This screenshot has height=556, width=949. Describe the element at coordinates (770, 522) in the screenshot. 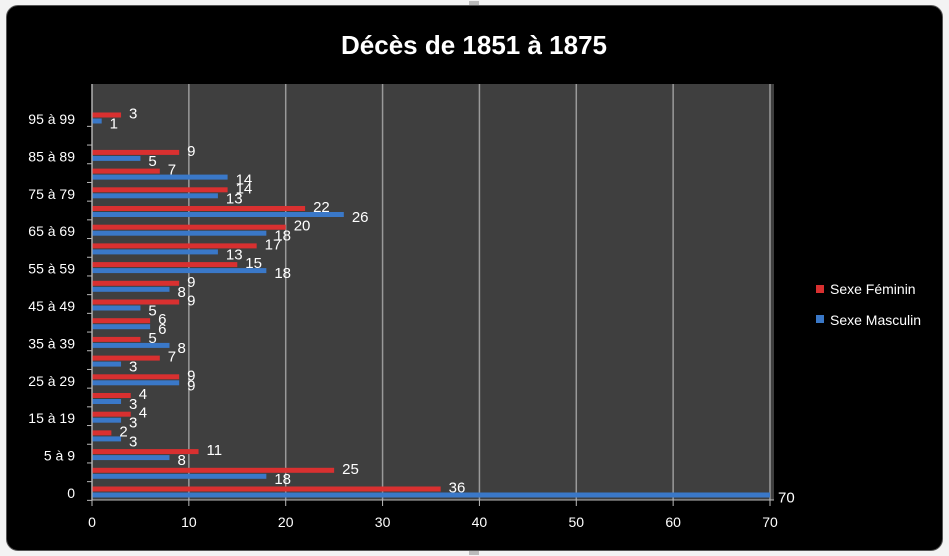

I see `x-tick-label: 70` at that location.